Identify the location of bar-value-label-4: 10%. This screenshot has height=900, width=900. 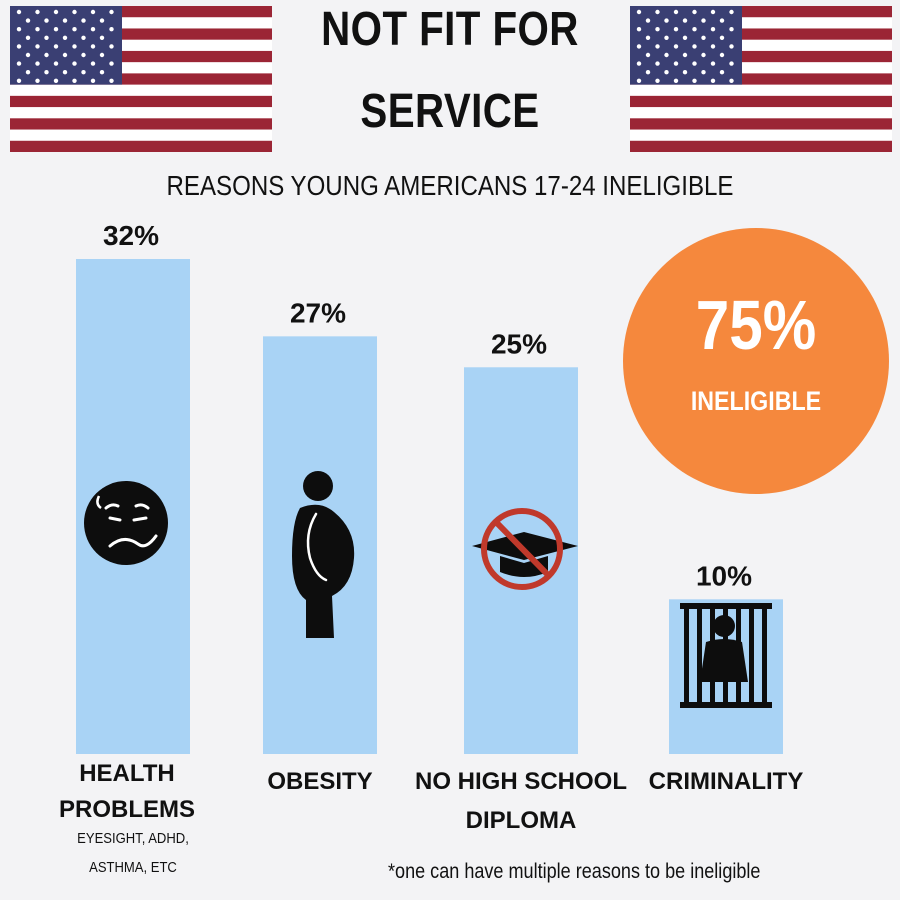
(724, 575).